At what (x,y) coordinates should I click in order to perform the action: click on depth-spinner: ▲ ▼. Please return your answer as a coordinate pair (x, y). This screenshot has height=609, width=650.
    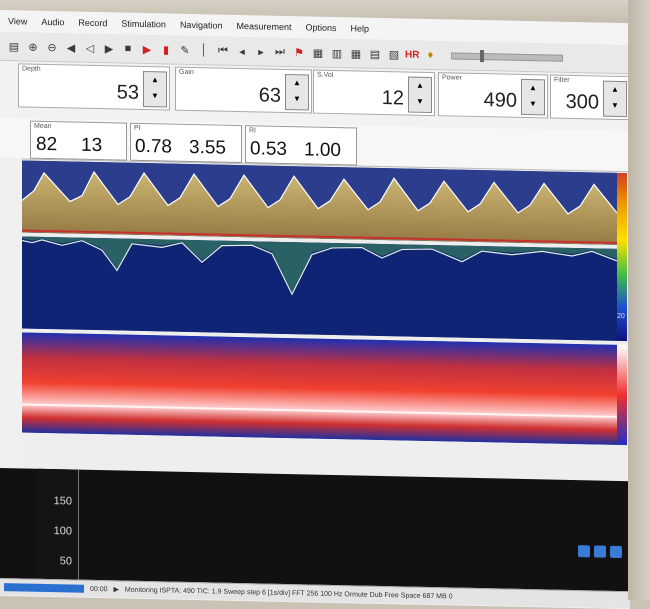
    Looking at the image, I should click on (155, 89).